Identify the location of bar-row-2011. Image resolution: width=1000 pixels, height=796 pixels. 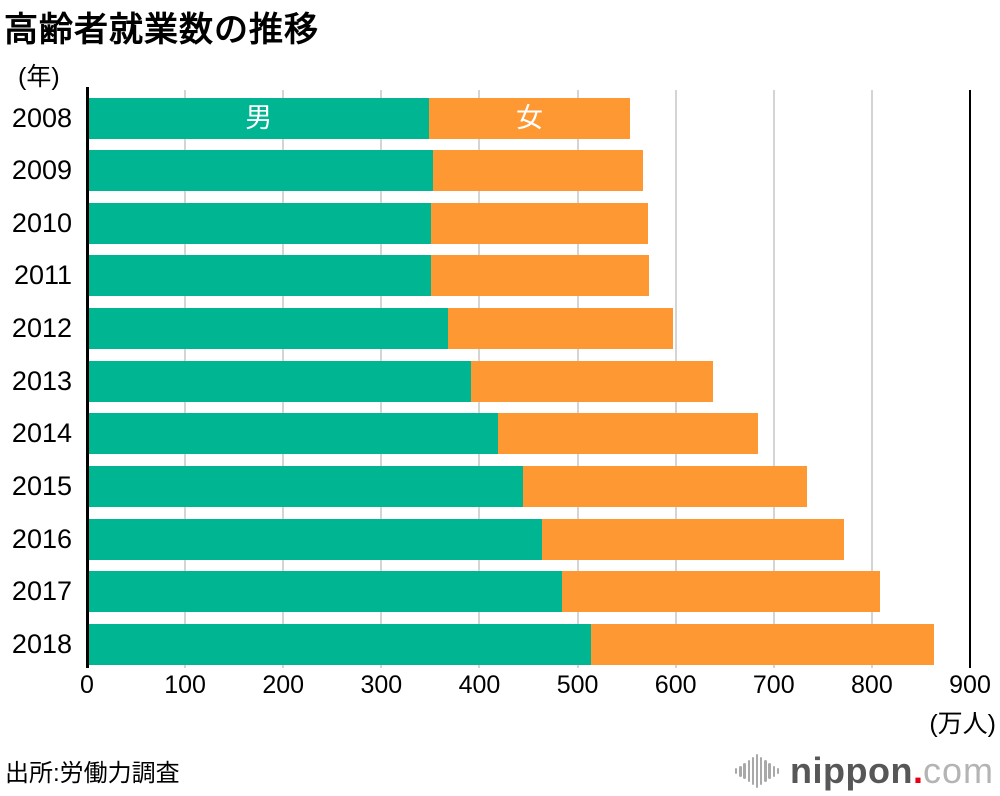
(368, 276).